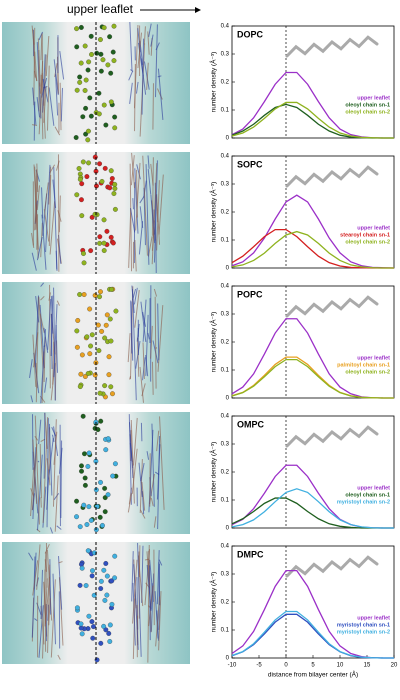 The height and width of the screenshot is (700, 400). I want to click on headgroup, so click(153, 106).